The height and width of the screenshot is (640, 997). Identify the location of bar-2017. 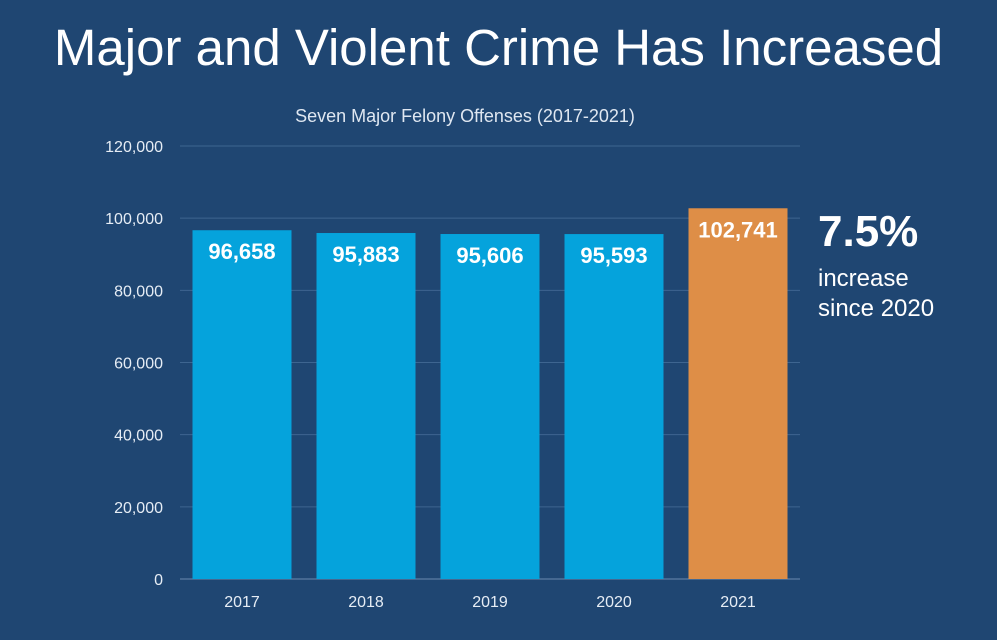
(242, 405).